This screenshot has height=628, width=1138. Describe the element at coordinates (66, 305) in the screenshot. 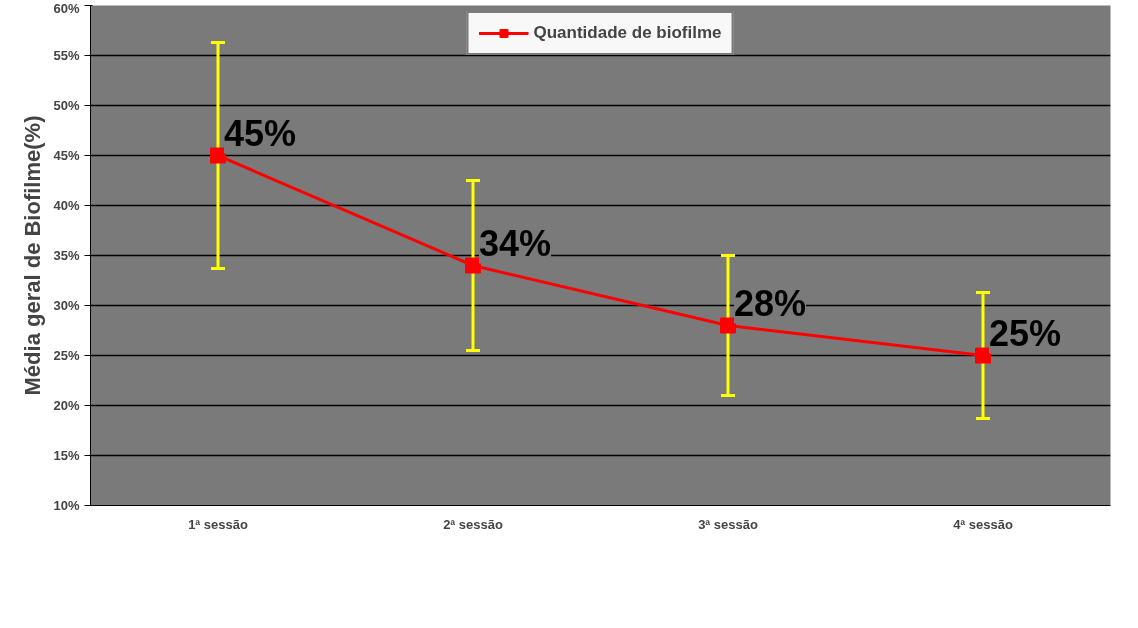

I see `y-tick-label: 30%` at that location.